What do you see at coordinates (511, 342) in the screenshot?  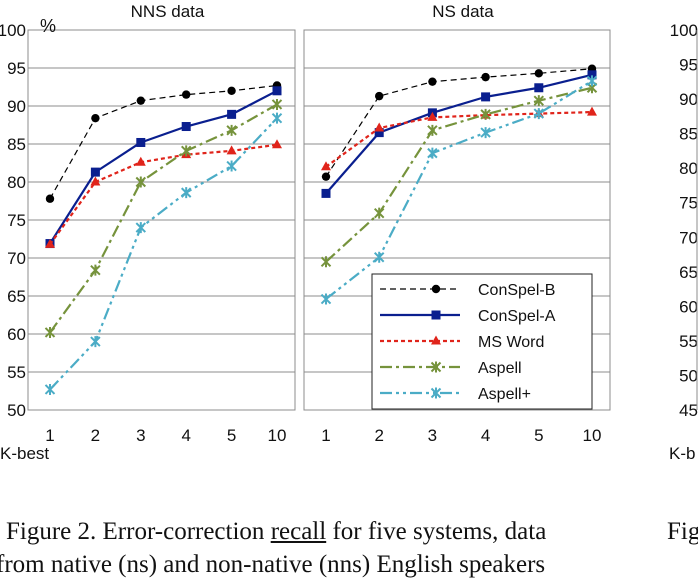 I see `legend-label: MS Word` at bounding box center [511, 342].